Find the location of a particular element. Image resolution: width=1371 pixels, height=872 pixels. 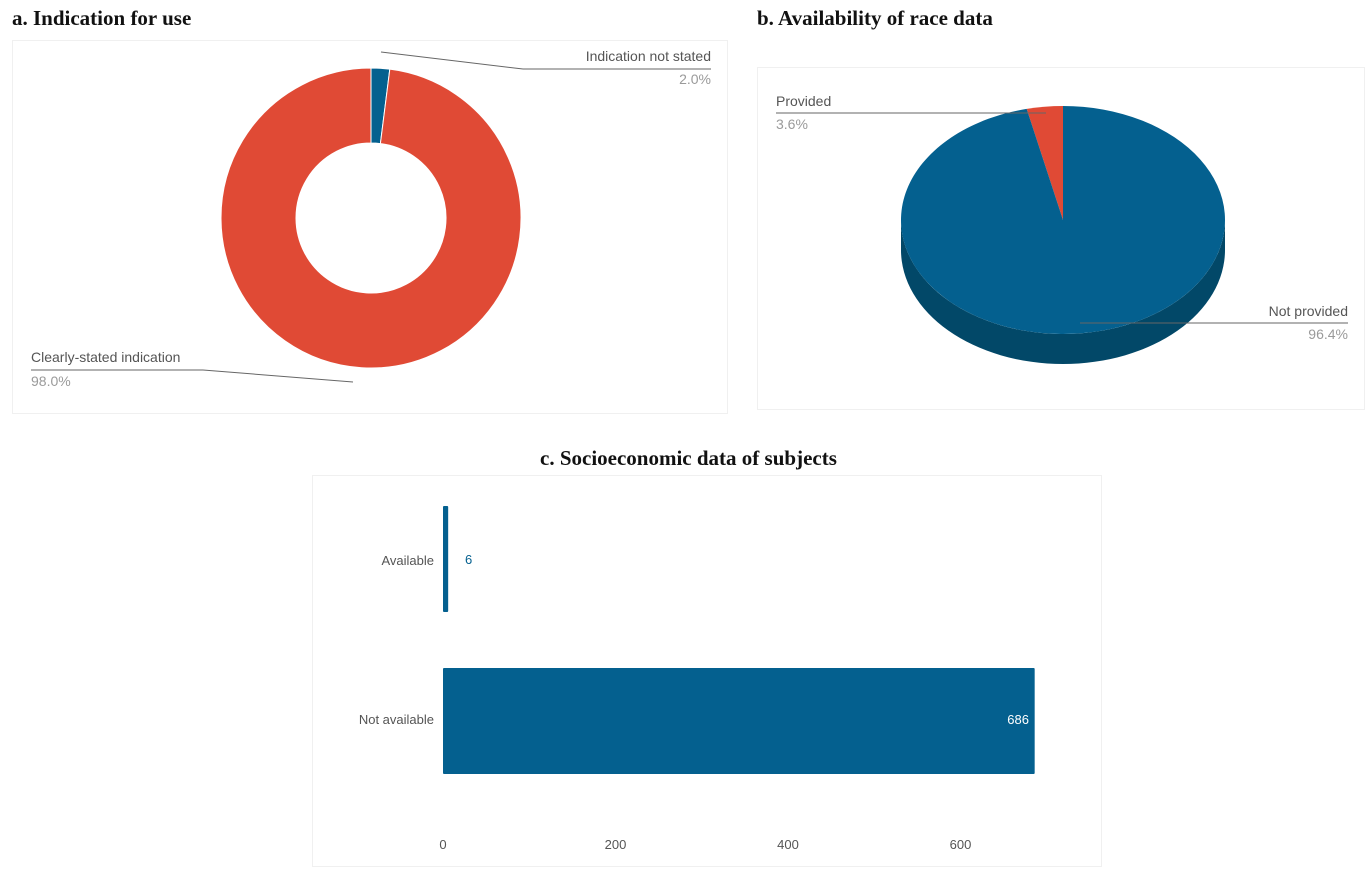

label-not-provided: Not provided is located at coordinates (1308, 311).